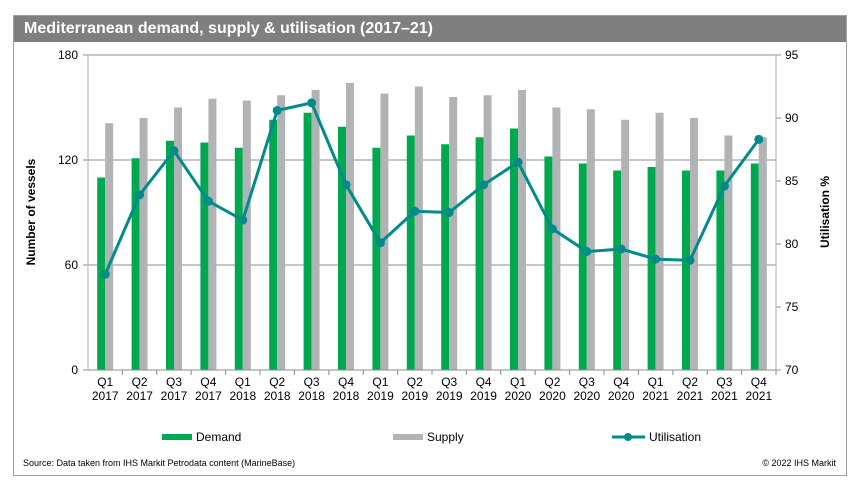  What do you see at coordinates (72, 265) in the screenshot?
I see `y-tick-label: 60` at bounding box center [72, 265].